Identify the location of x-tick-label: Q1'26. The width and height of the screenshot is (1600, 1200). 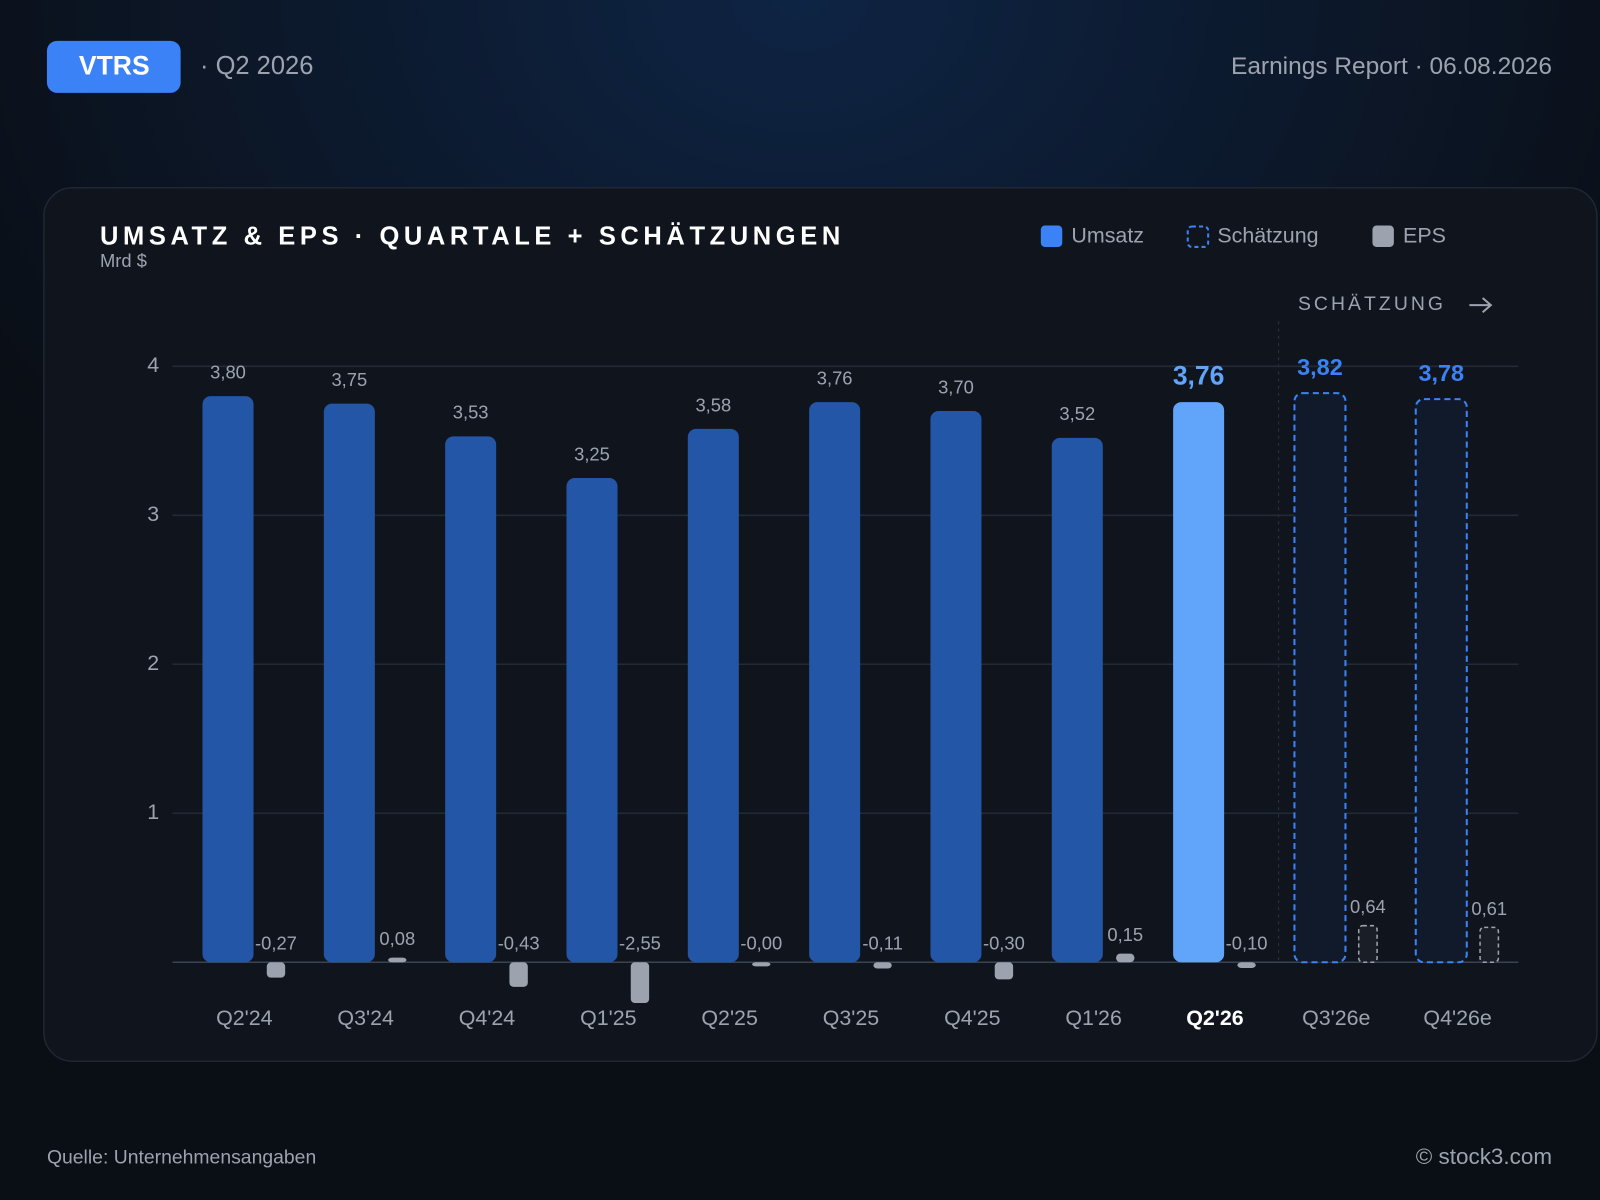
(1093, 1018).